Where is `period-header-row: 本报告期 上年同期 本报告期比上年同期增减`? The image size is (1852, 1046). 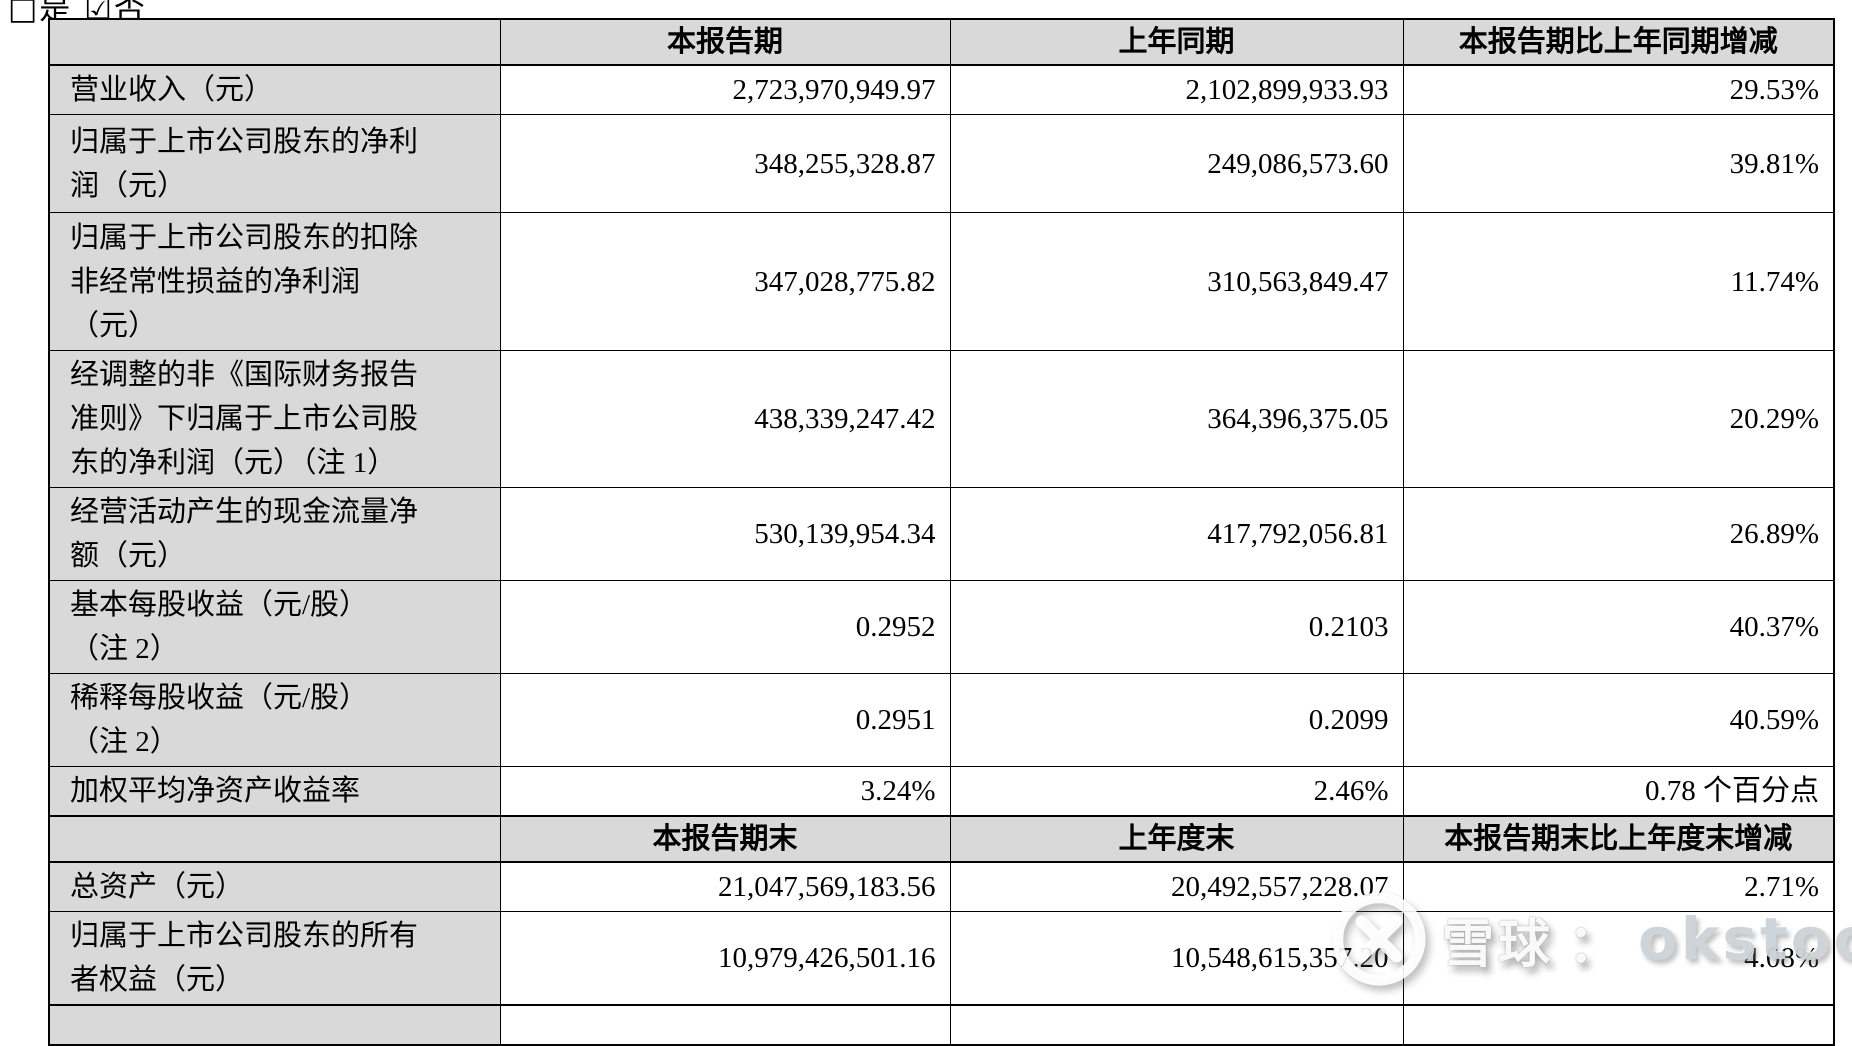 period-header-row: 本报告期 上年同期 本报告期比上年同期增减 is located at coordinates (941, 42).